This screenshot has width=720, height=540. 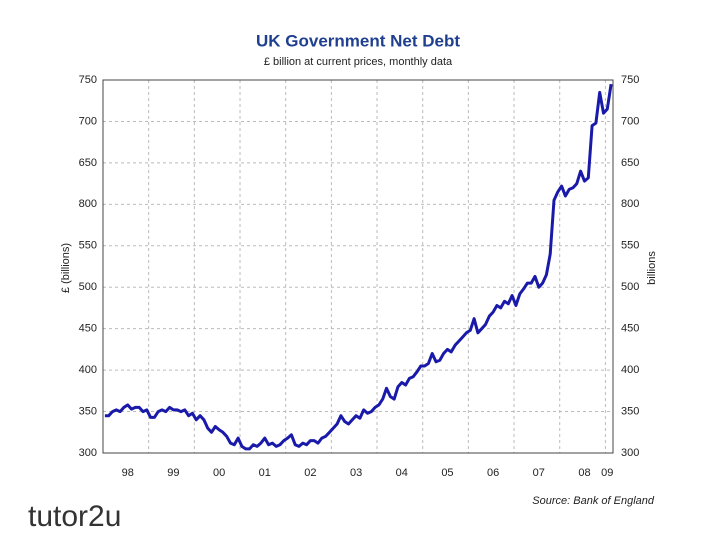 What do you see at coordinates (356, 473) in the screenshot?
I see `x-tick-label: 03` at bounding box center [356, 473].